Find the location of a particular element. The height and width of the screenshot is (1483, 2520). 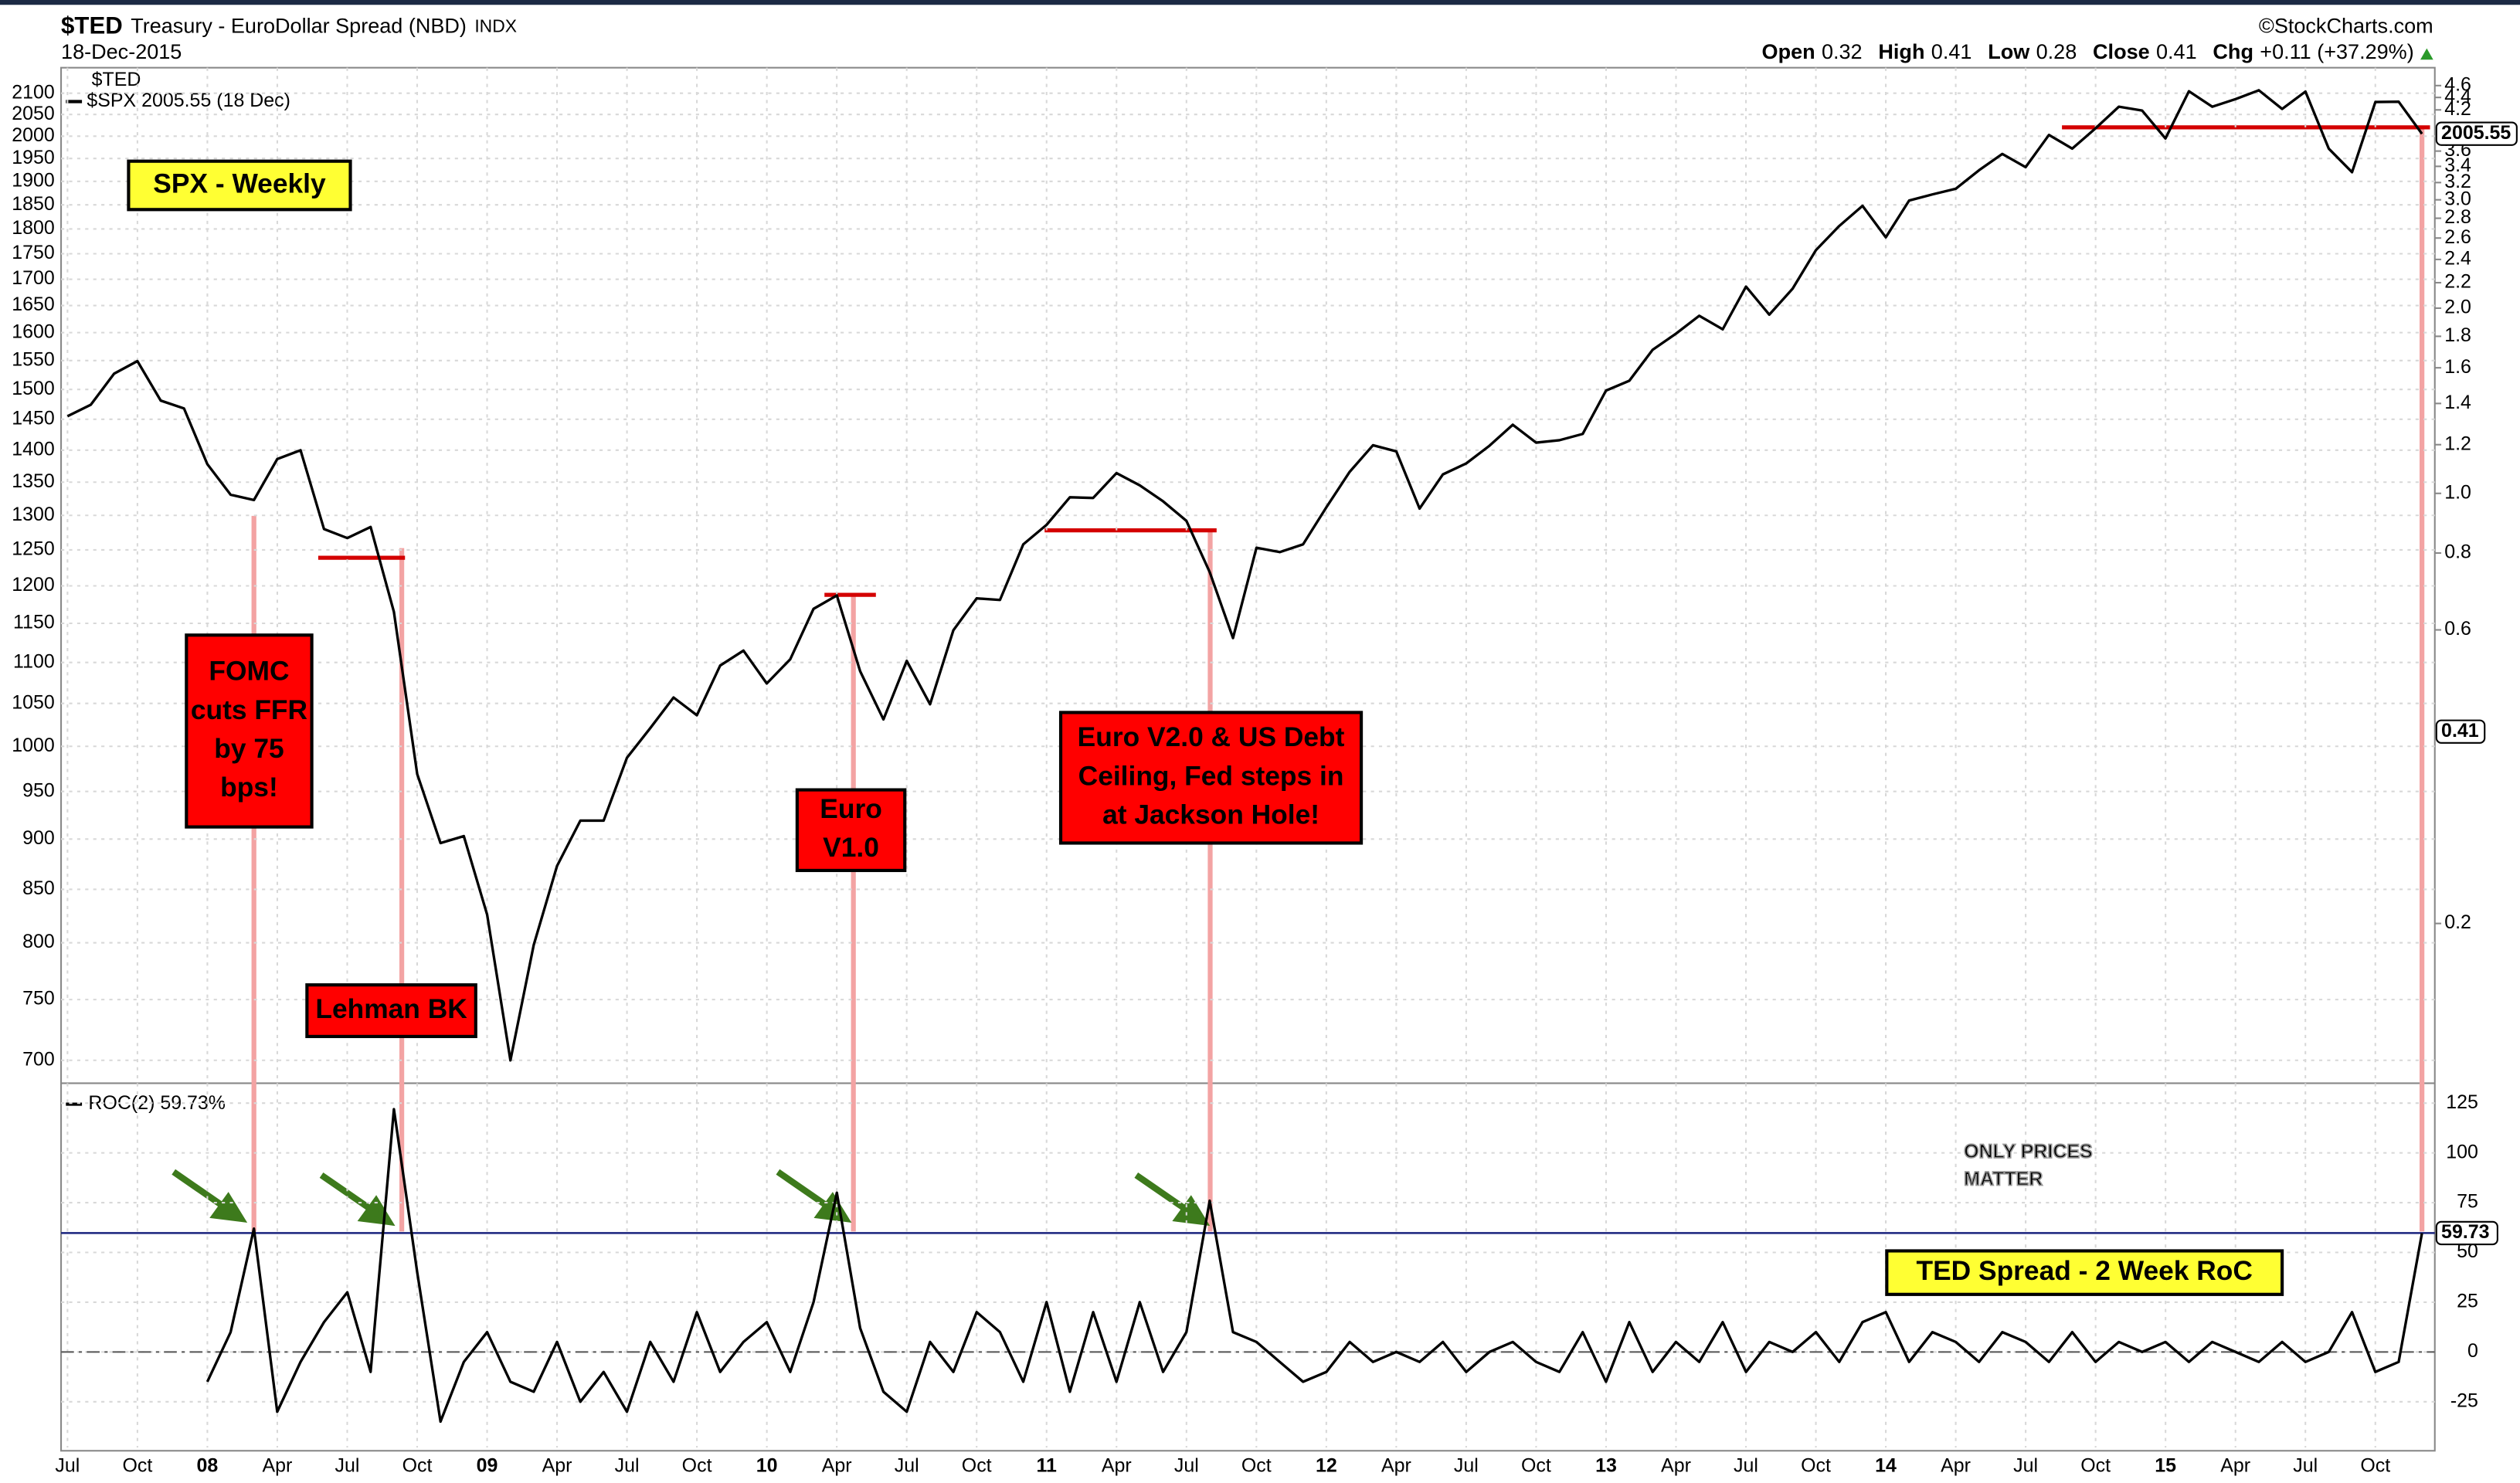

y-tick-label: 1300 is located at coordinates (33, 514).